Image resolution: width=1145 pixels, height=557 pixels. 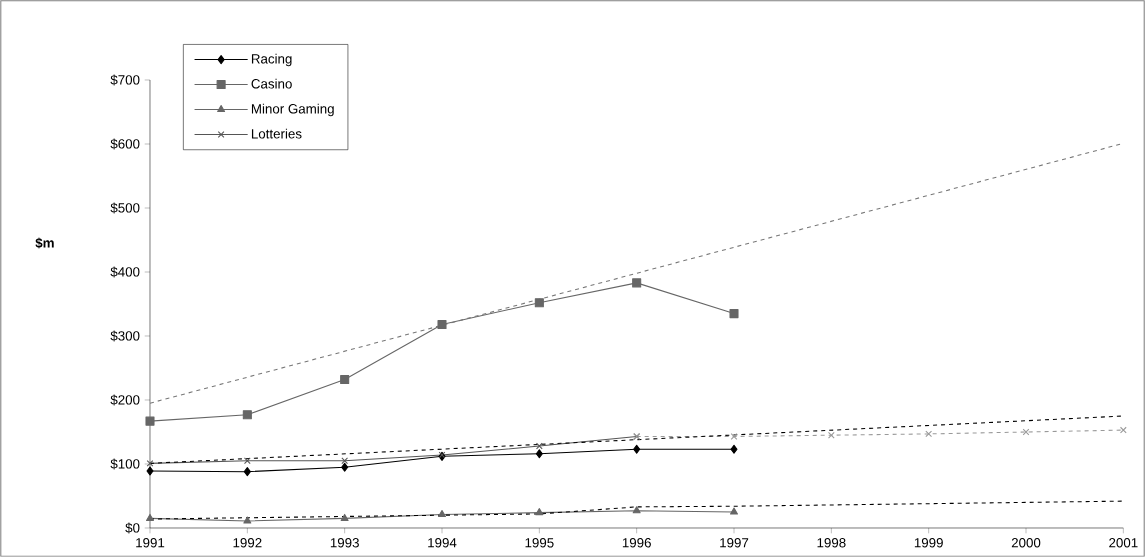 What do you see at coordinates (271, 83) in the screenshot?
I see `legend-label: Casino` at bounding box center [271, 83].